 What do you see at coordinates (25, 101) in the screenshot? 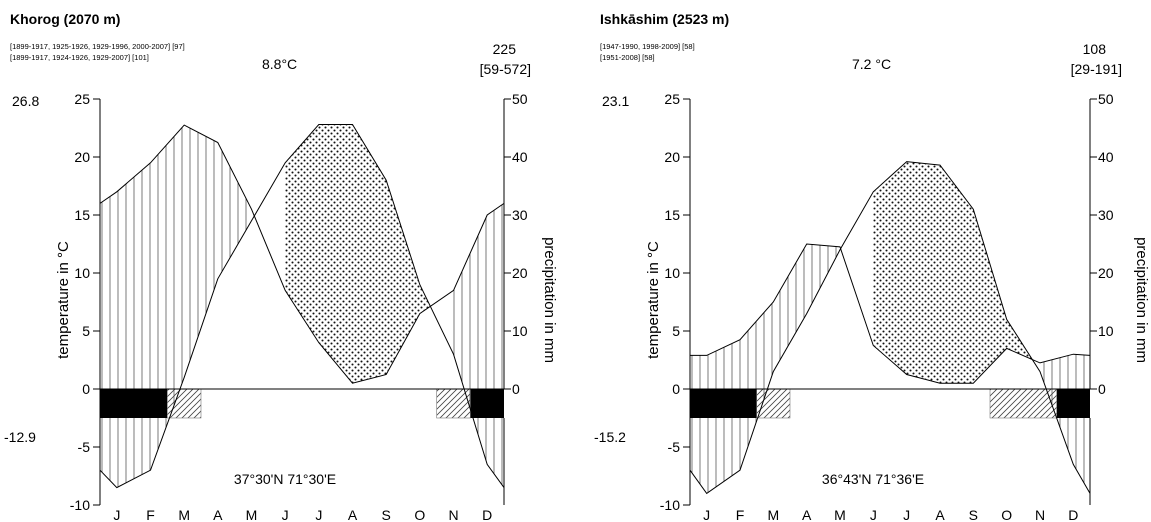
I see `absolute-max-temperature: 26.8` at bounding box center [25, 101].